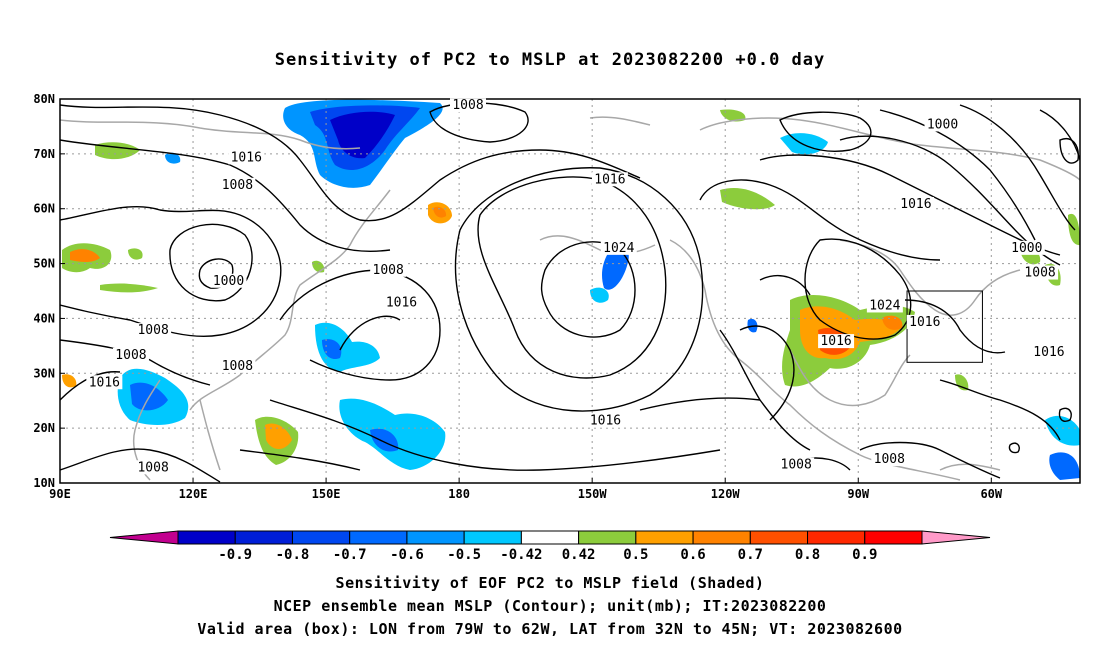 This screenshot has height=650, width=1100. What do you see at coordinates (44, 209) in the screenshot?
I see `lat-tick-label: 60N` at bounding box center [44, 209].